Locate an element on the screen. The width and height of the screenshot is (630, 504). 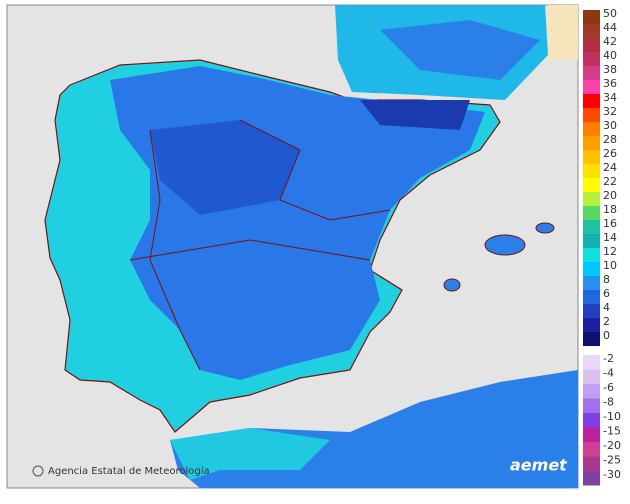
legend-label: 24 is located at coordinates (610, 167).